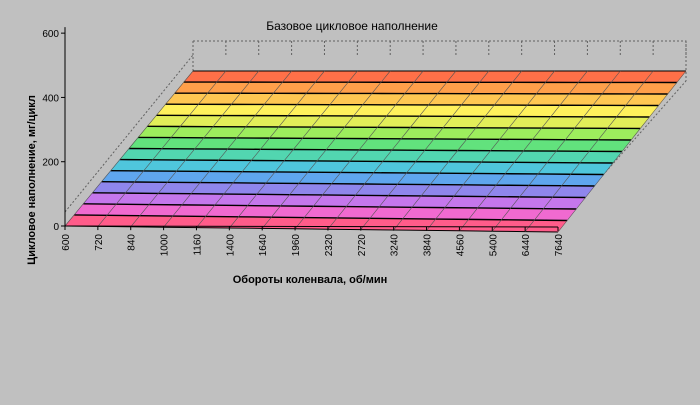 The image size is (700, 405). I want to click on x-tick-label: 1160, so click(197, 245).